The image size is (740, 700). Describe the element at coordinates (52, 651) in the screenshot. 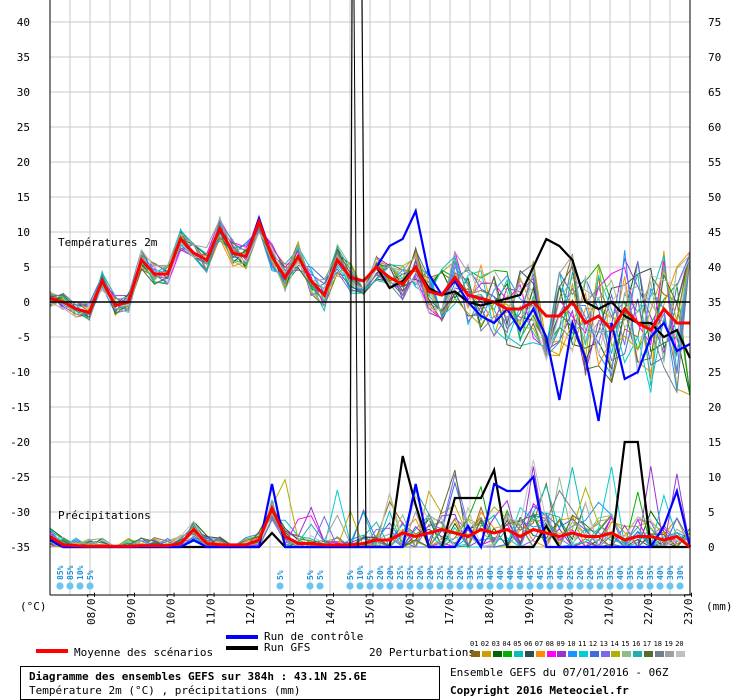

I see `legend-mean-line` at that location.